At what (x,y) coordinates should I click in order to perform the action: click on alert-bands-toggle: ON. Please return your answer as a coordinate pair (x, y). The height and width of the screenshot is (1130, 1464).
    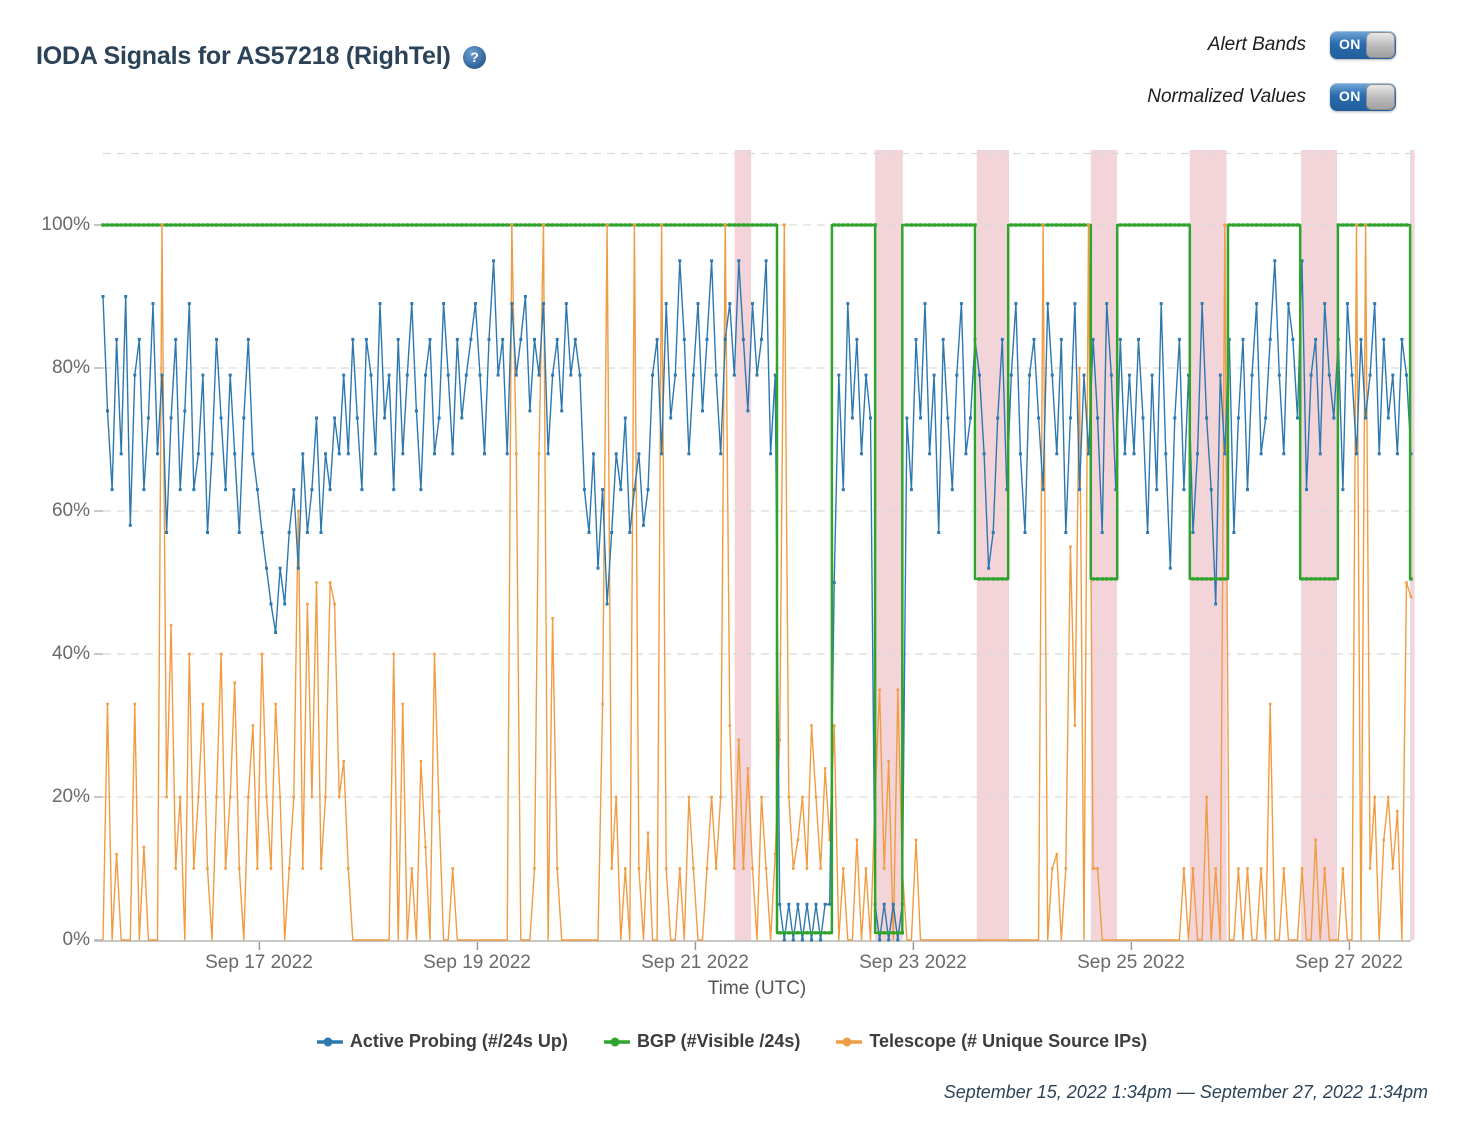
    Looking at the image, I should click on (1363, 45).